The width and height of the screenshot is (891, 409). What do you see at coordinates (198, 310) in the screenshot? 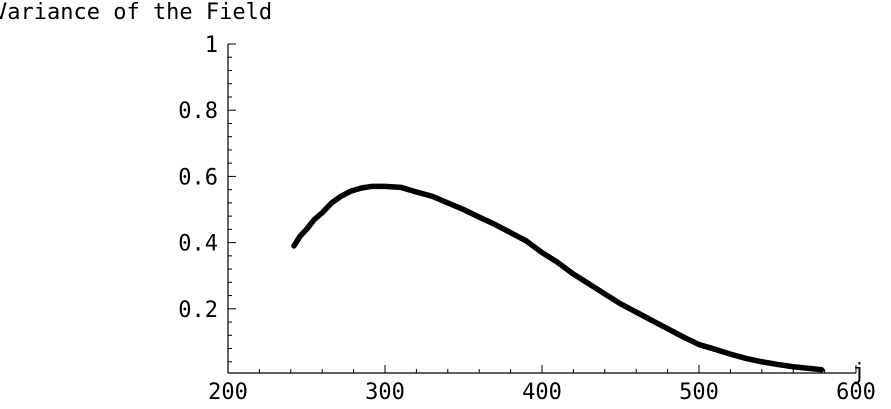
I see `y-tick-label: 0.2` at bounding box center [198, 310].